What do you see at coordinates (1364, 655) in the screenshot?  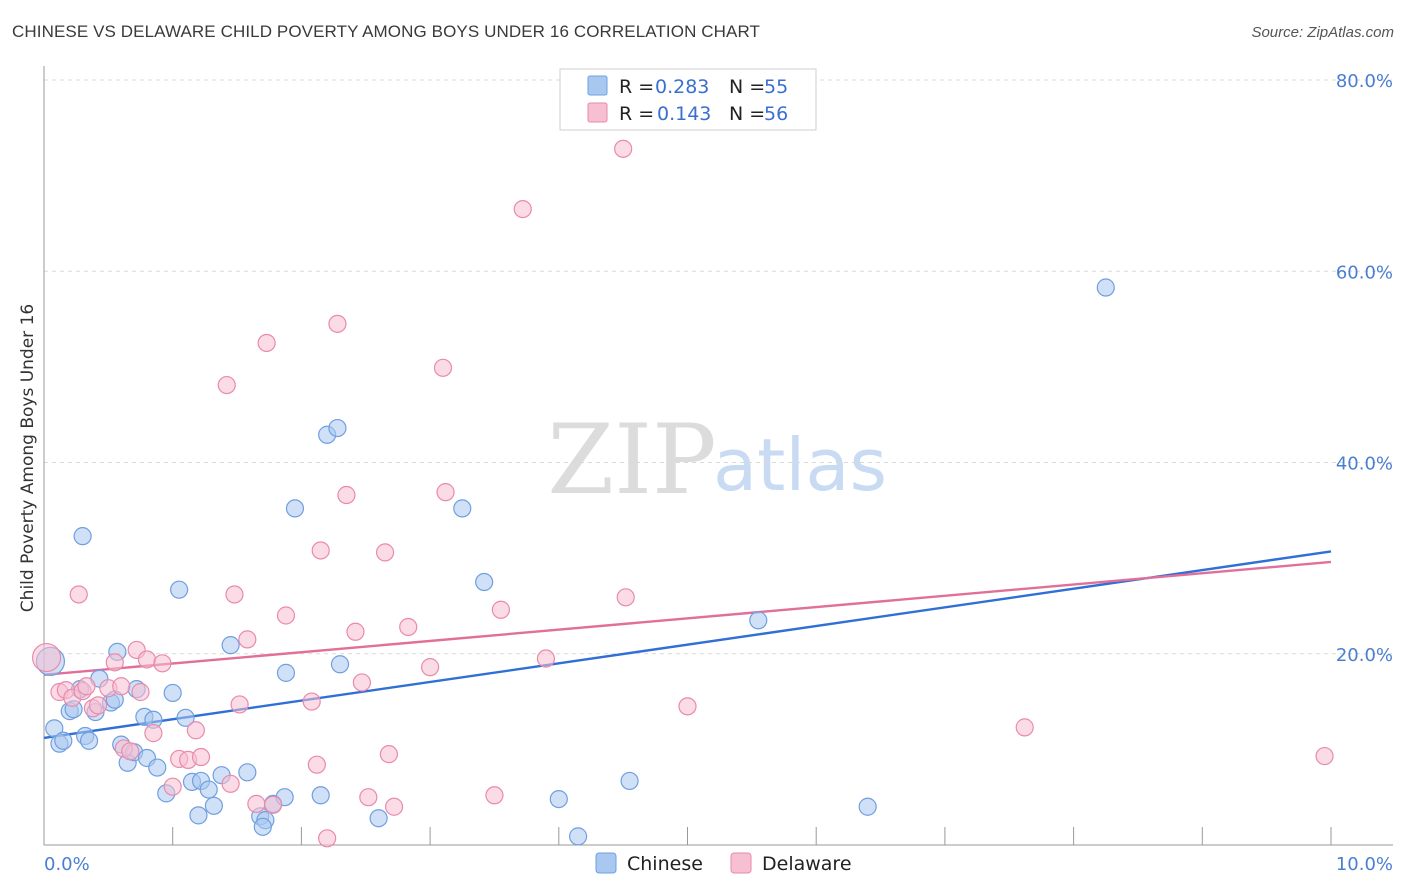 I see `y-tick-label-20: 20.0%` at bounding box center [1364, 655].